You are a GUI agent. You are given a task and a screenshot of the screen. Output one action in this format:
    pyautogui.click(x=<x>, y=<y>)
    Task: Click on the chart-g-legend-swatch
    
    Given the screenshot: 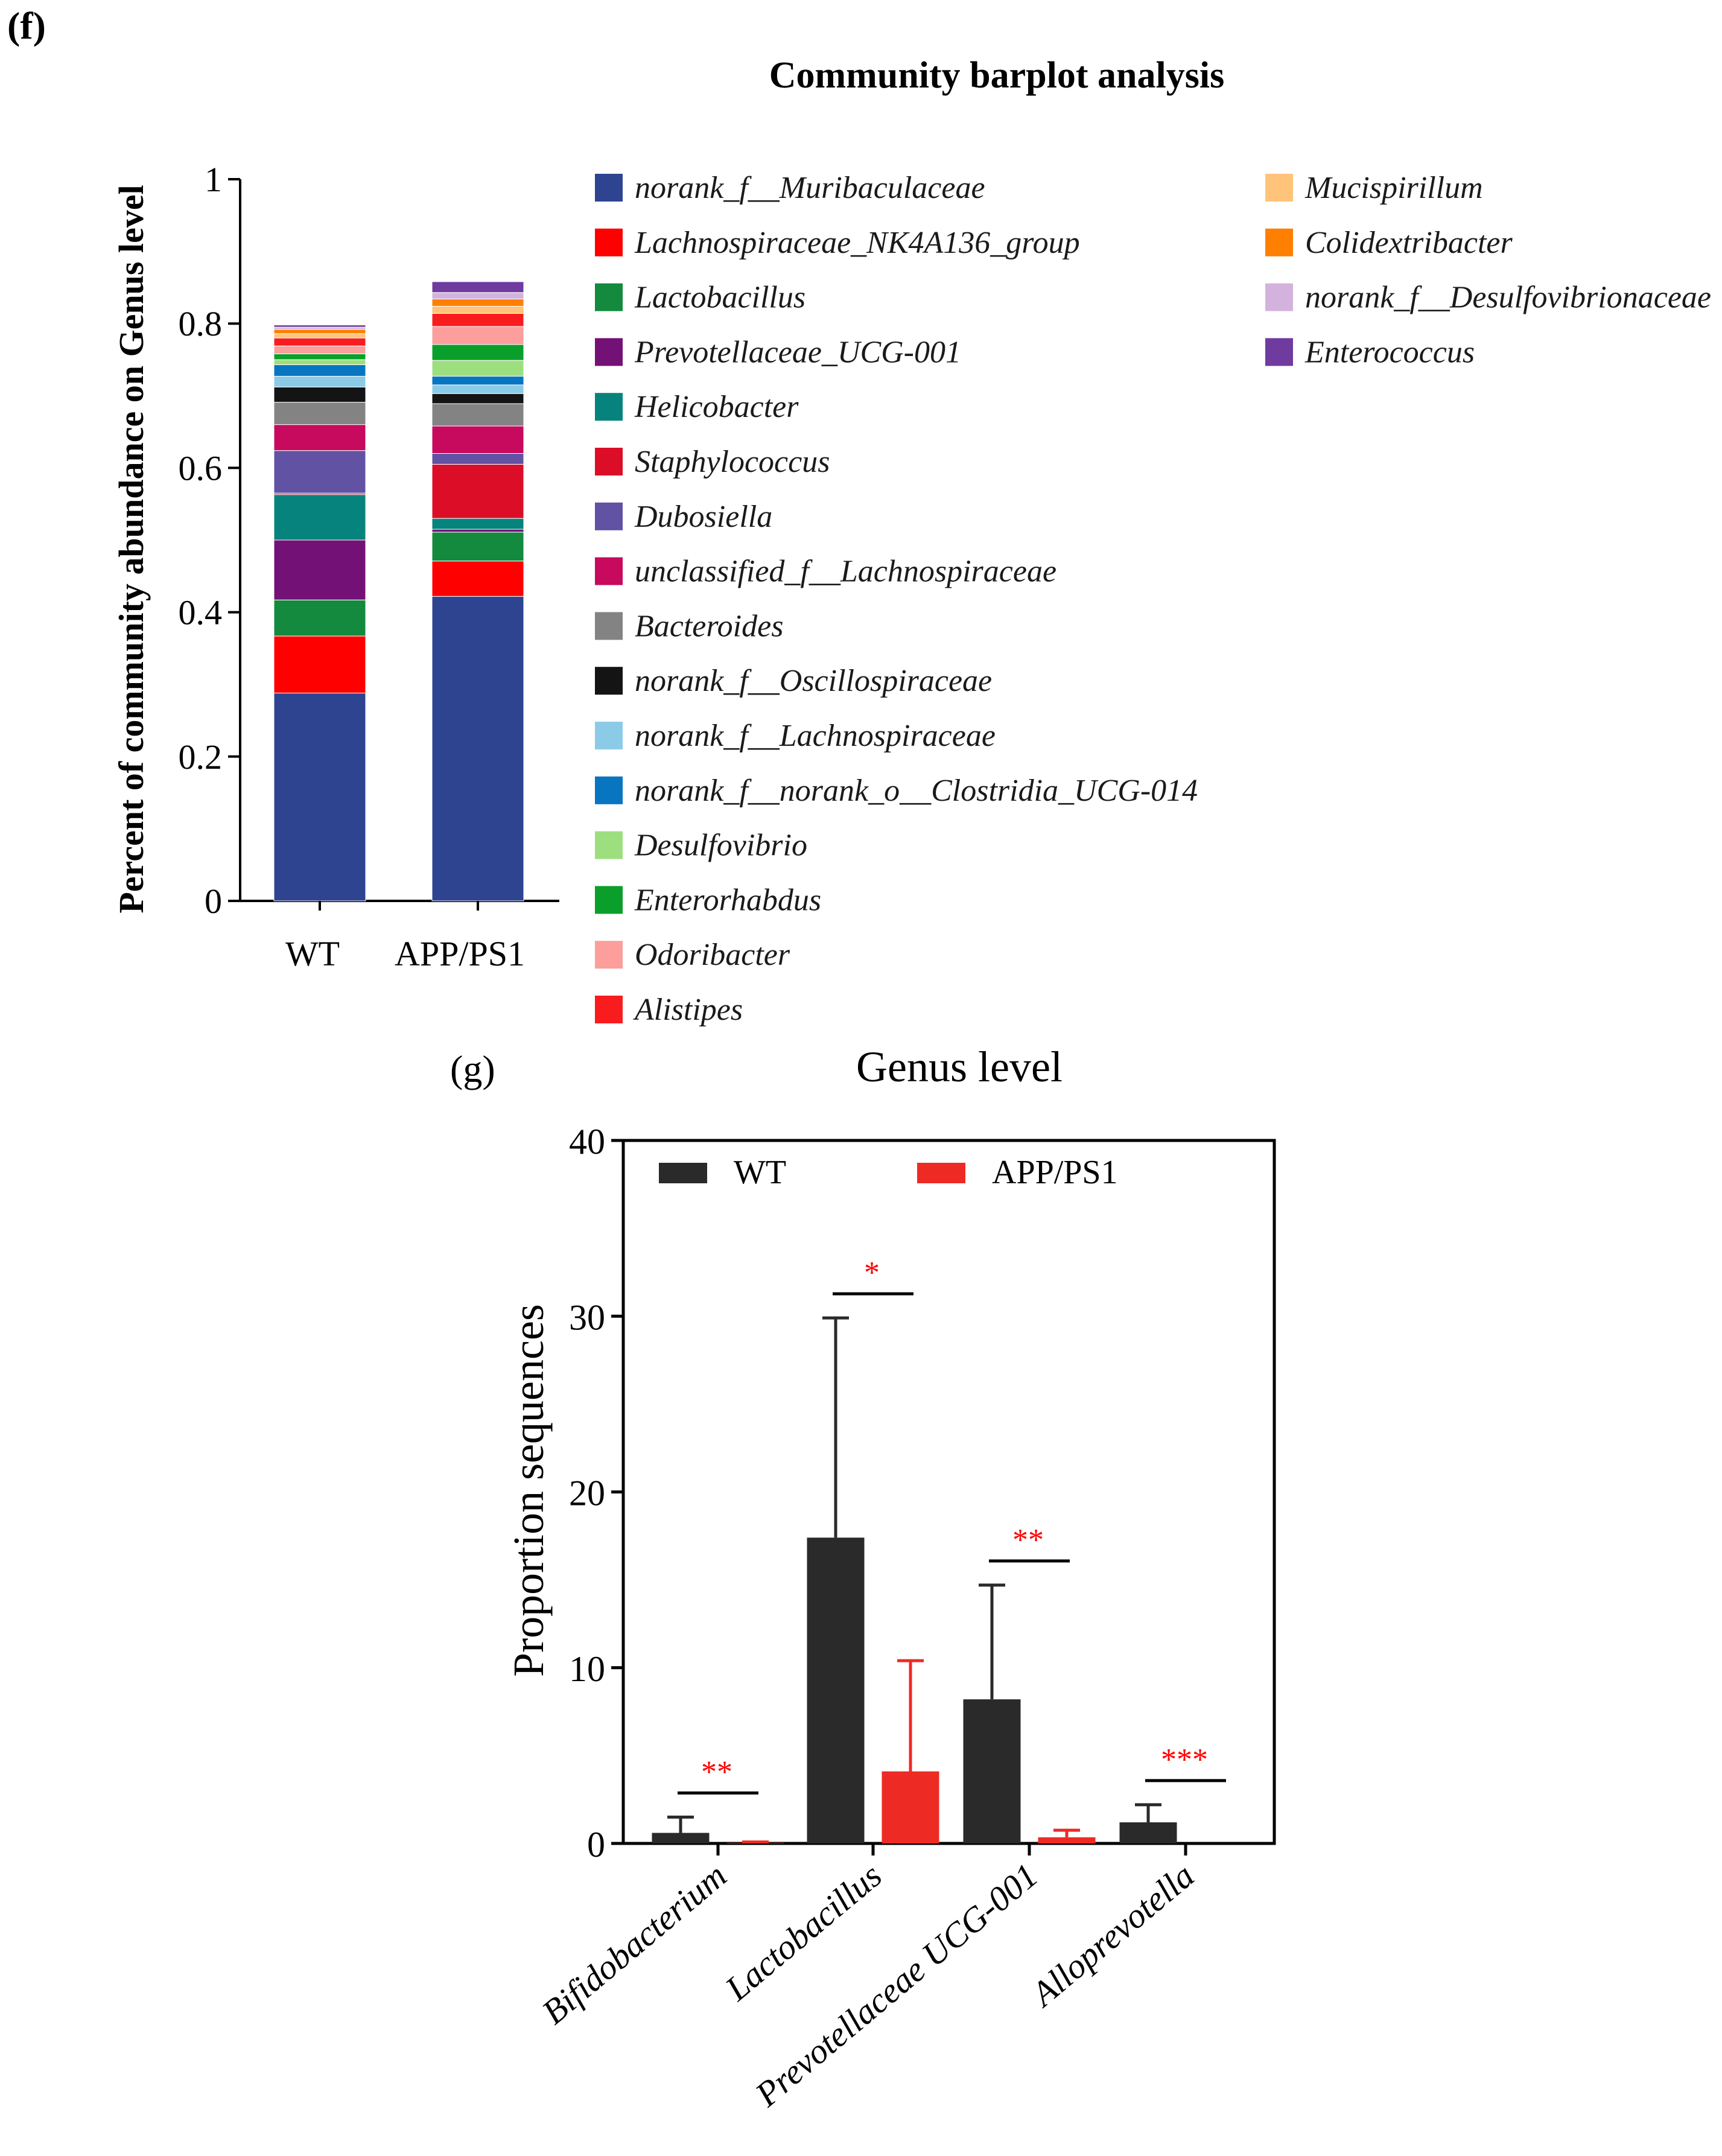 What is the action you would take?
    pyautogui.click(x=683, y=1173)
    